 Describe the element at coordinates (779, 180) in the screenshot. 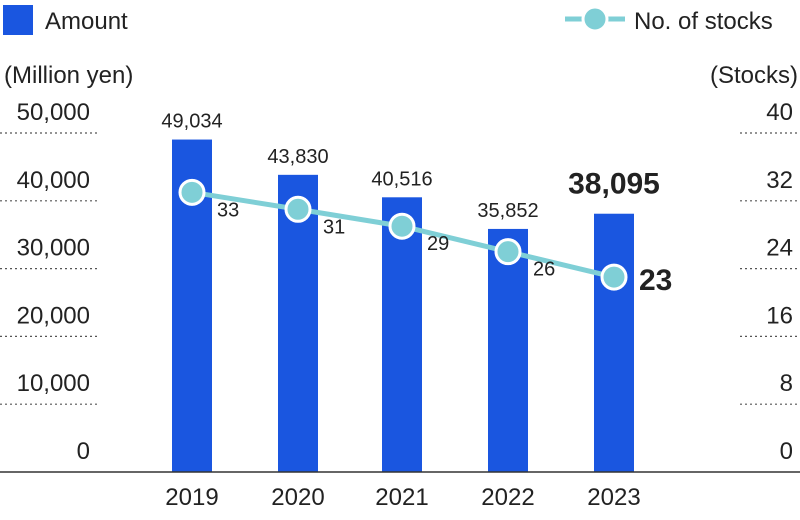

I see `y-right-tick-label: 32` at that location.